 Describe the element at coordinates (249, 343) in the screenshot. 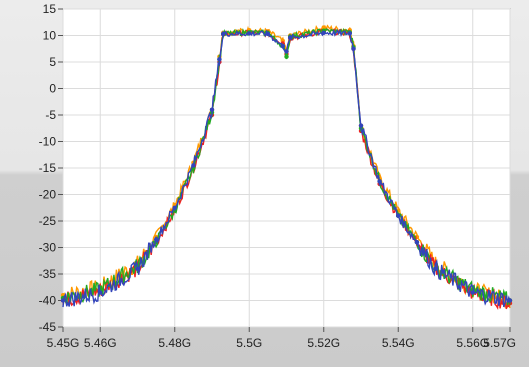

I see `x-tick-label: 5.5G` at that location.